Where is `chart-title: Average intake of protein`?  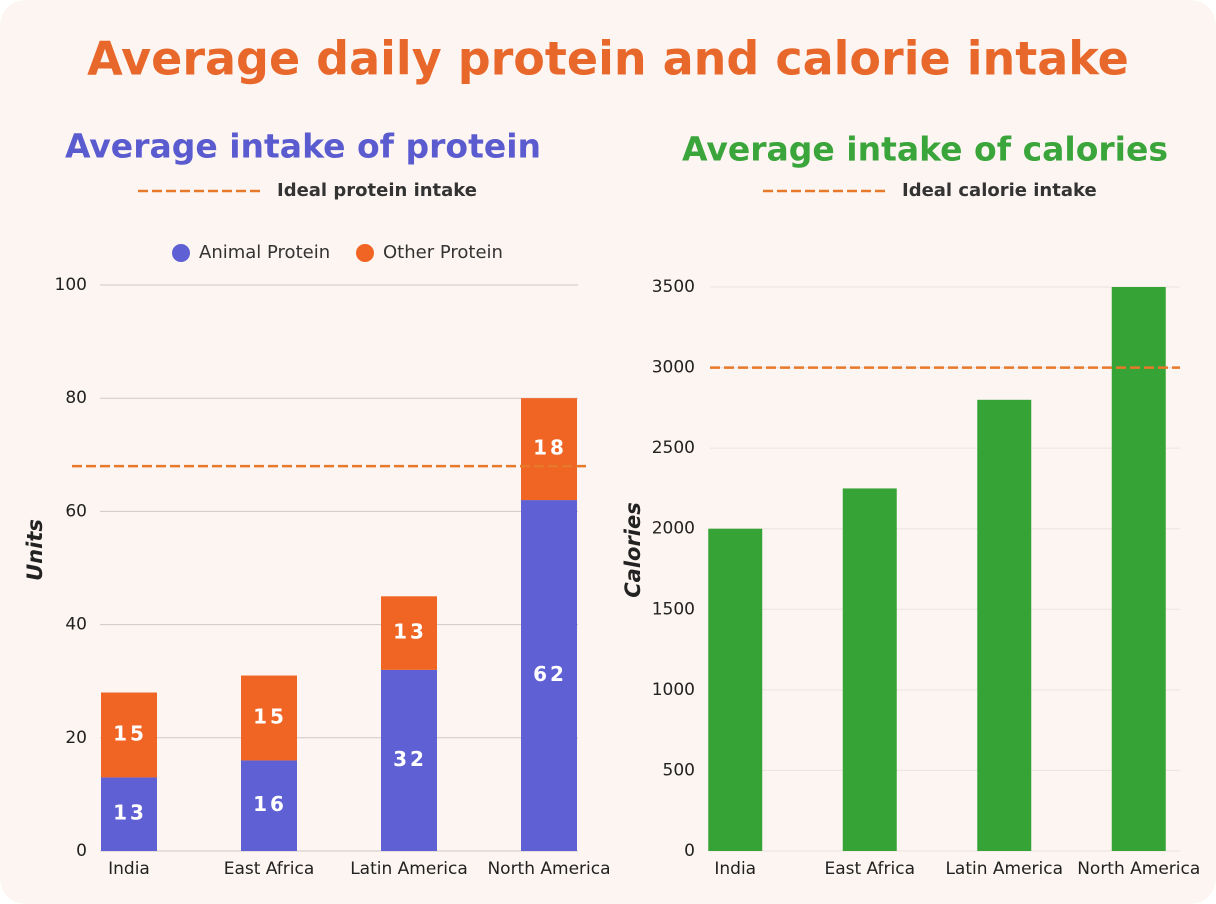 chart-title: Average intake of protein is located at coordinates (303, 146).